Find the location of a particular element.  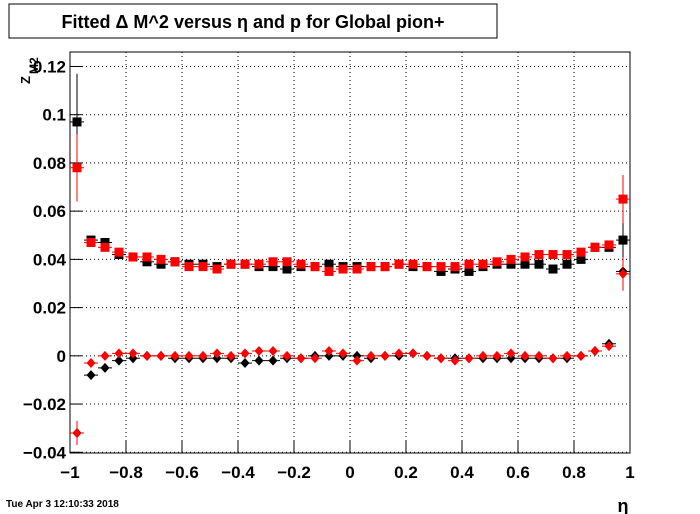

x-axis-label: η is located at coordinates (623, 505).